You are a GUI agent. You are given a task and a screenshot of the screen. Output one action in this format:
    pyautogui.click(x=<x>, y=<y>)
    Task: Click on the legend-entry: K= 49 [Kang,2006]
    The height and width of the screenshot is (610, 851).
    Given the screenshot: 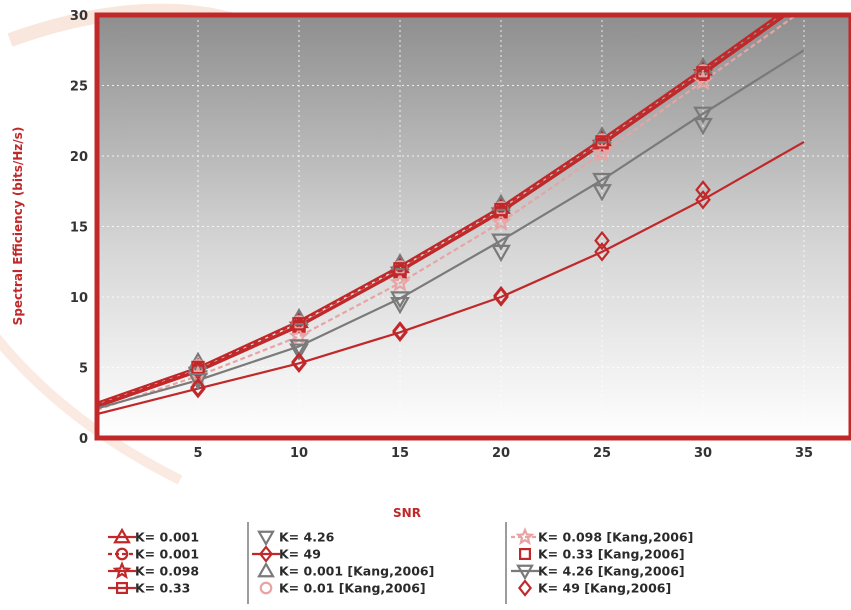 What is the action you would take?
    pyautogui.click(x=594, y=588)
    